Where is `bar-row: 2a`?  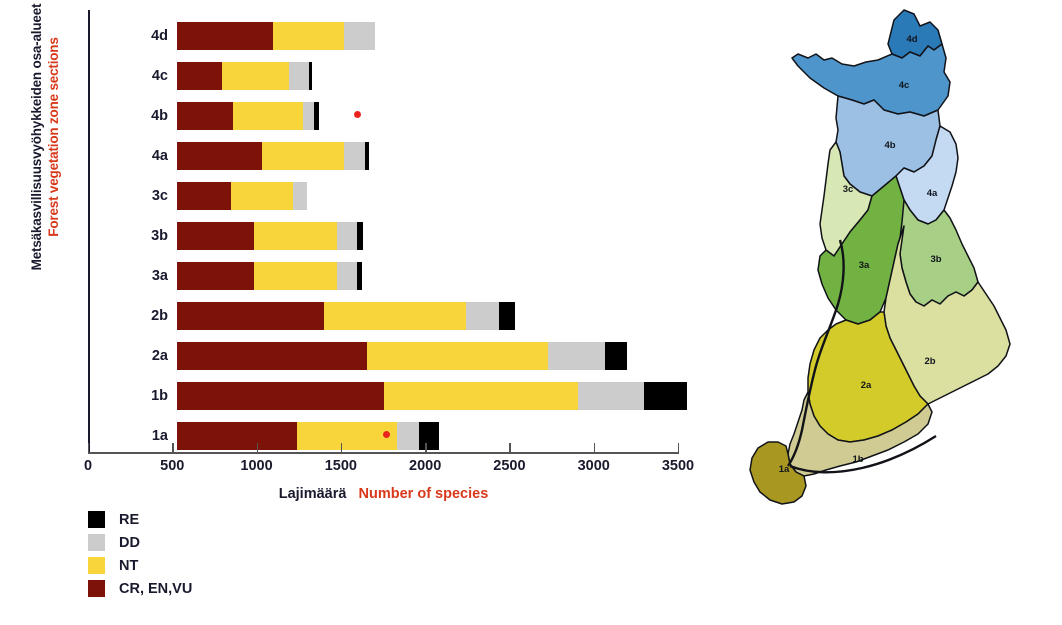
bar-row: 2a is located at coordinates (389, 356).